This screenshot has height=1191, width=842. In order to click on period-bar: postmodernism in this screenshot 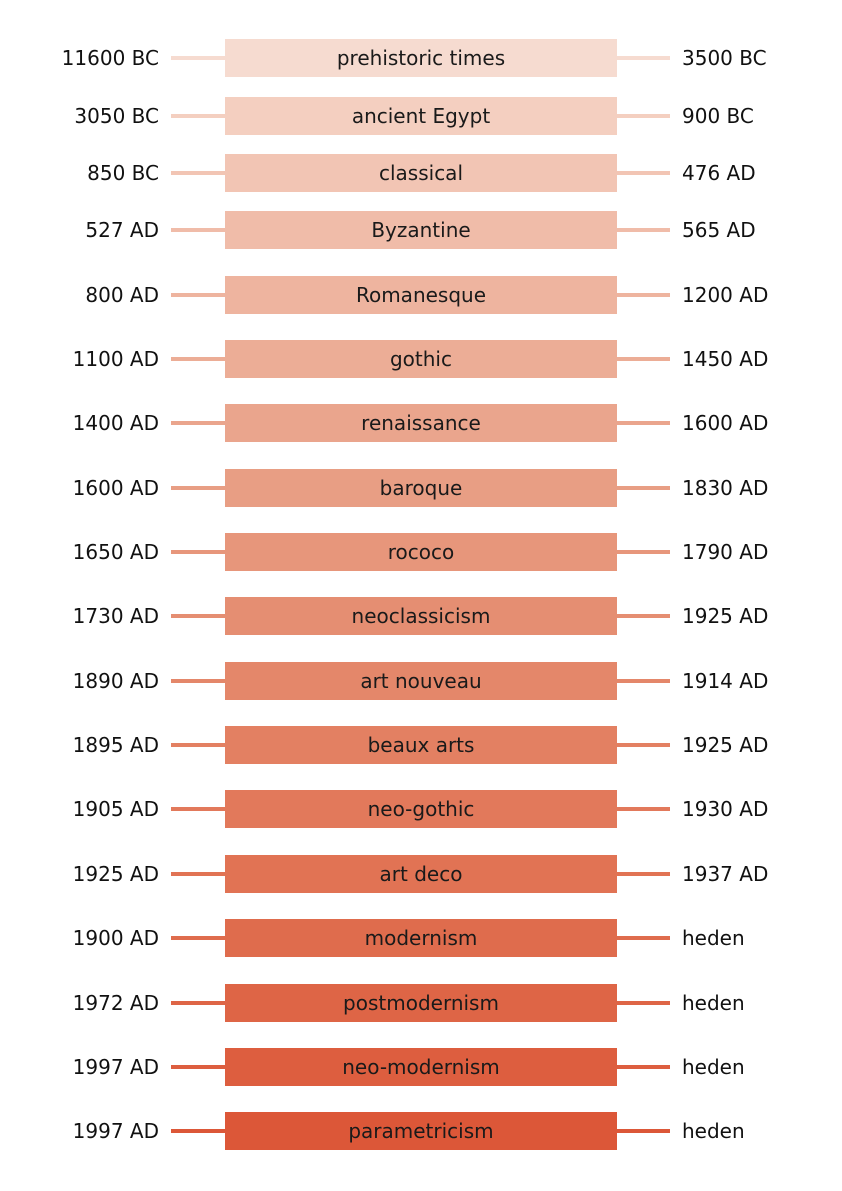, I will do `click(421, 1003)`.